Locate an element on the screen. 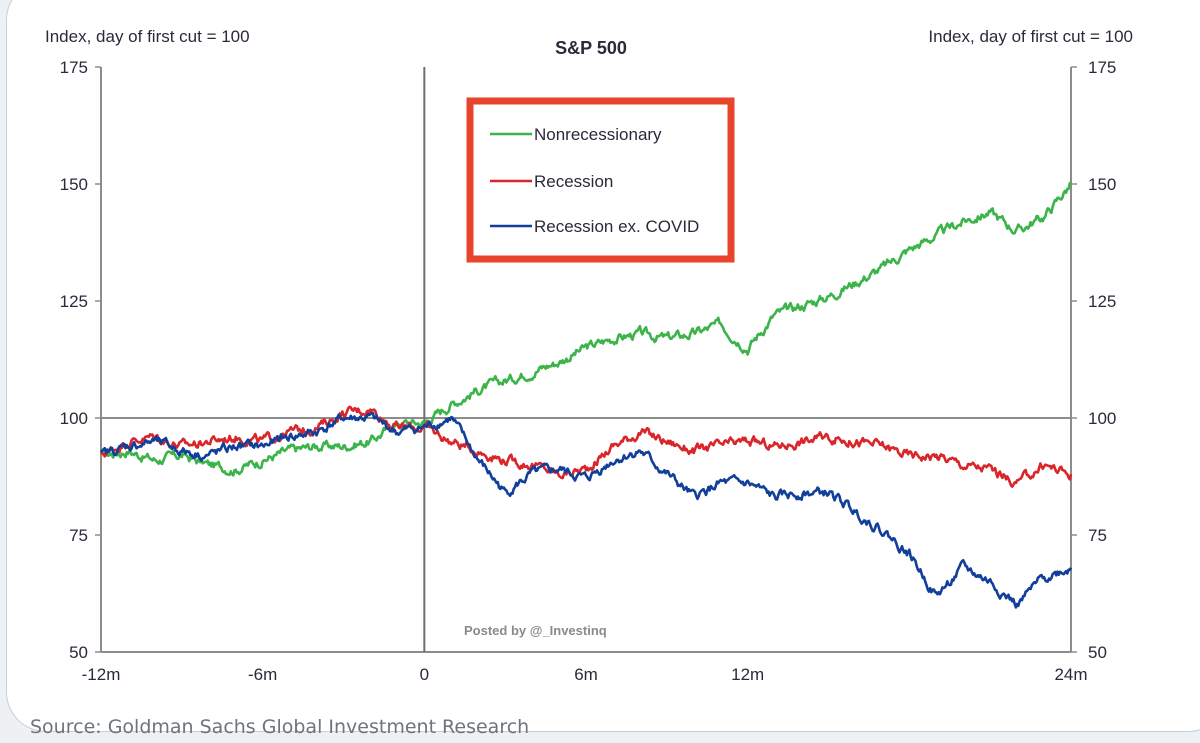 This screenshot has height=743, width=1200. y-tick-label-left: 150 is located at coordinates (74, 184).